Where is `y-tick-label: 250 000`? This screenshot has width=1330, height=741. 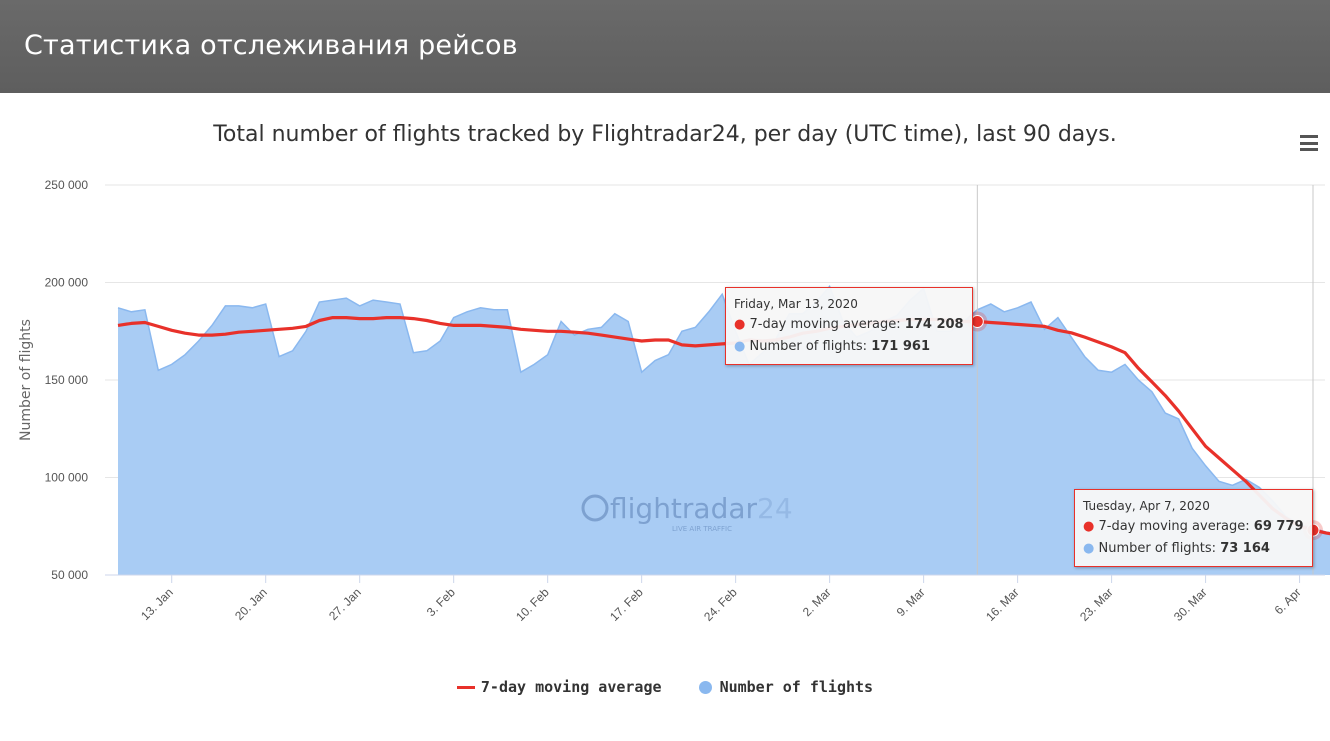
y-tick-label: 250 000 is located at coordinates (67, 185).